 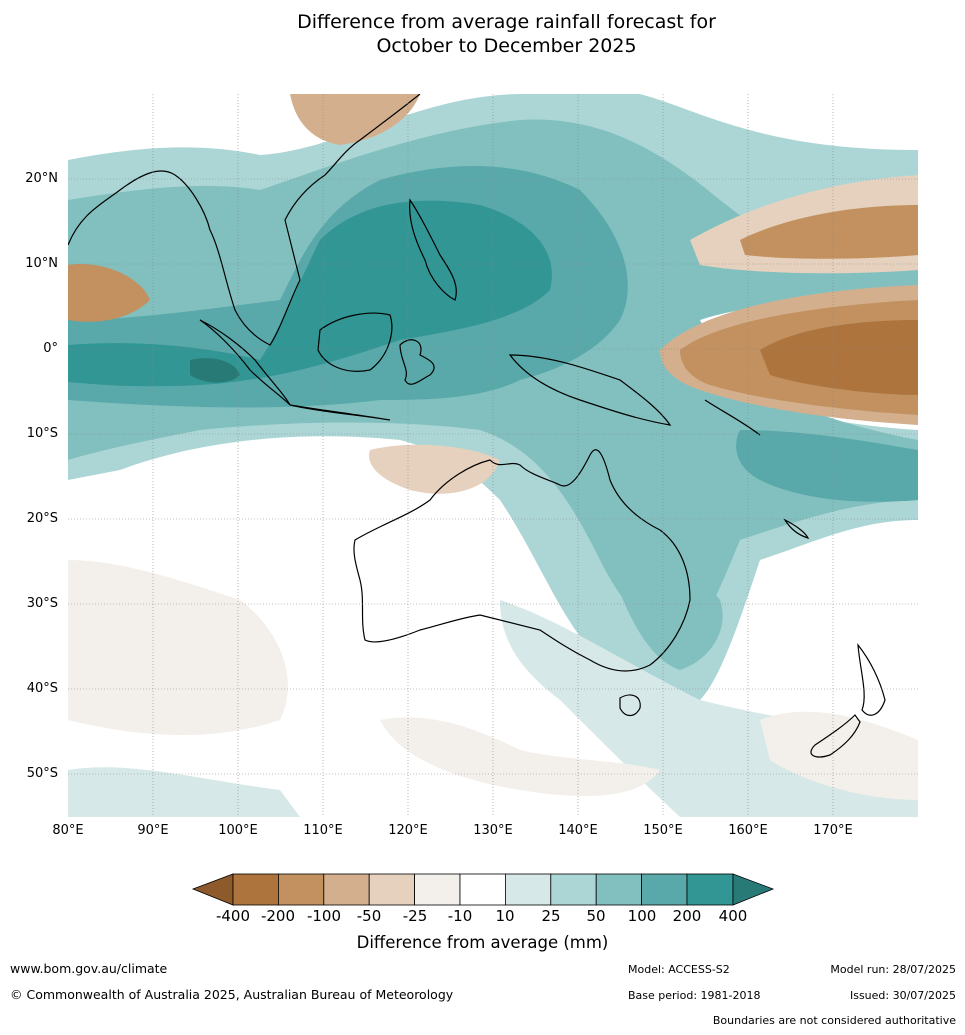 What do you see at coordinates (42, 603) in the screenshot?
I see `lat-tick-label: 30°S` at bounding box center [42, 603].